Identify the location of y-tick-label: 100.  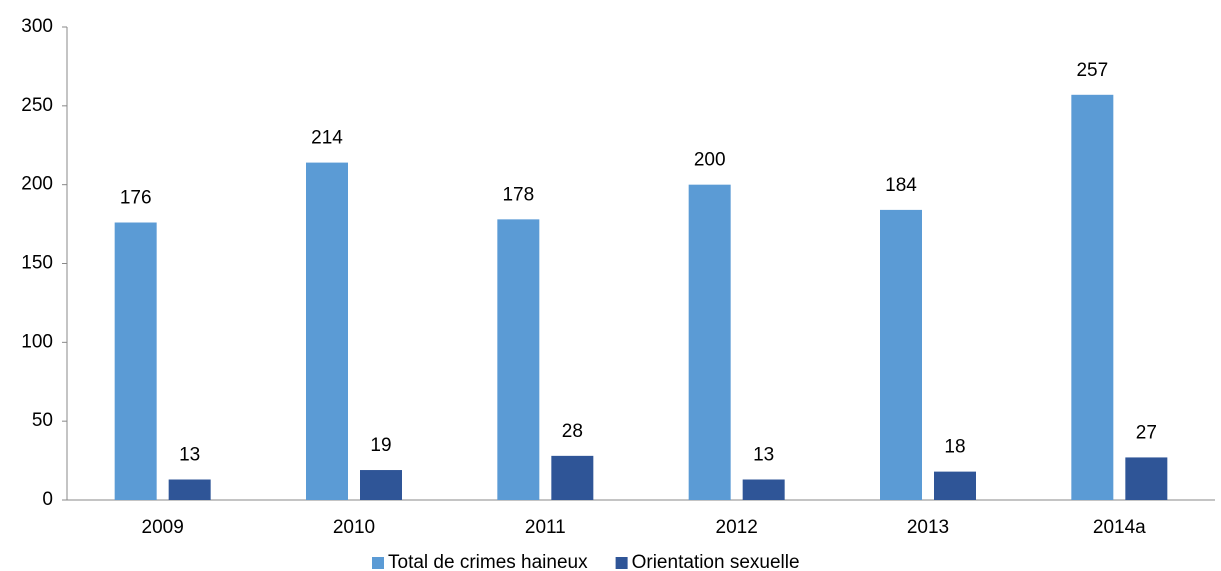
(37, 341).